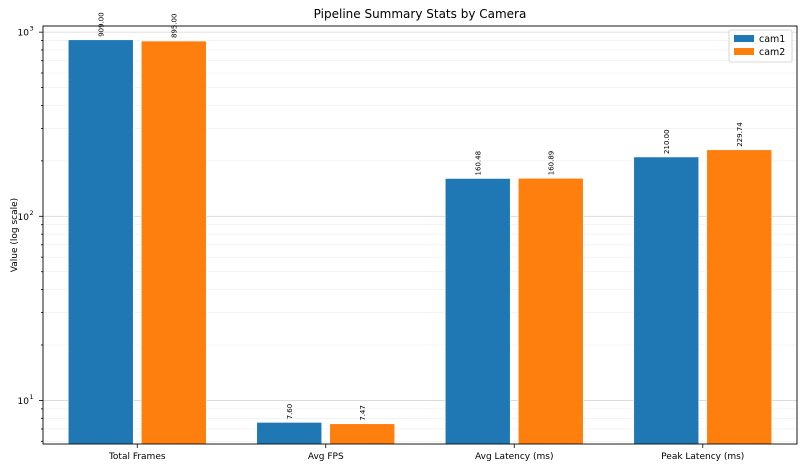 The image size is (806, 474). I want to click on y-tick-exponent: 1, so click(32, 397).